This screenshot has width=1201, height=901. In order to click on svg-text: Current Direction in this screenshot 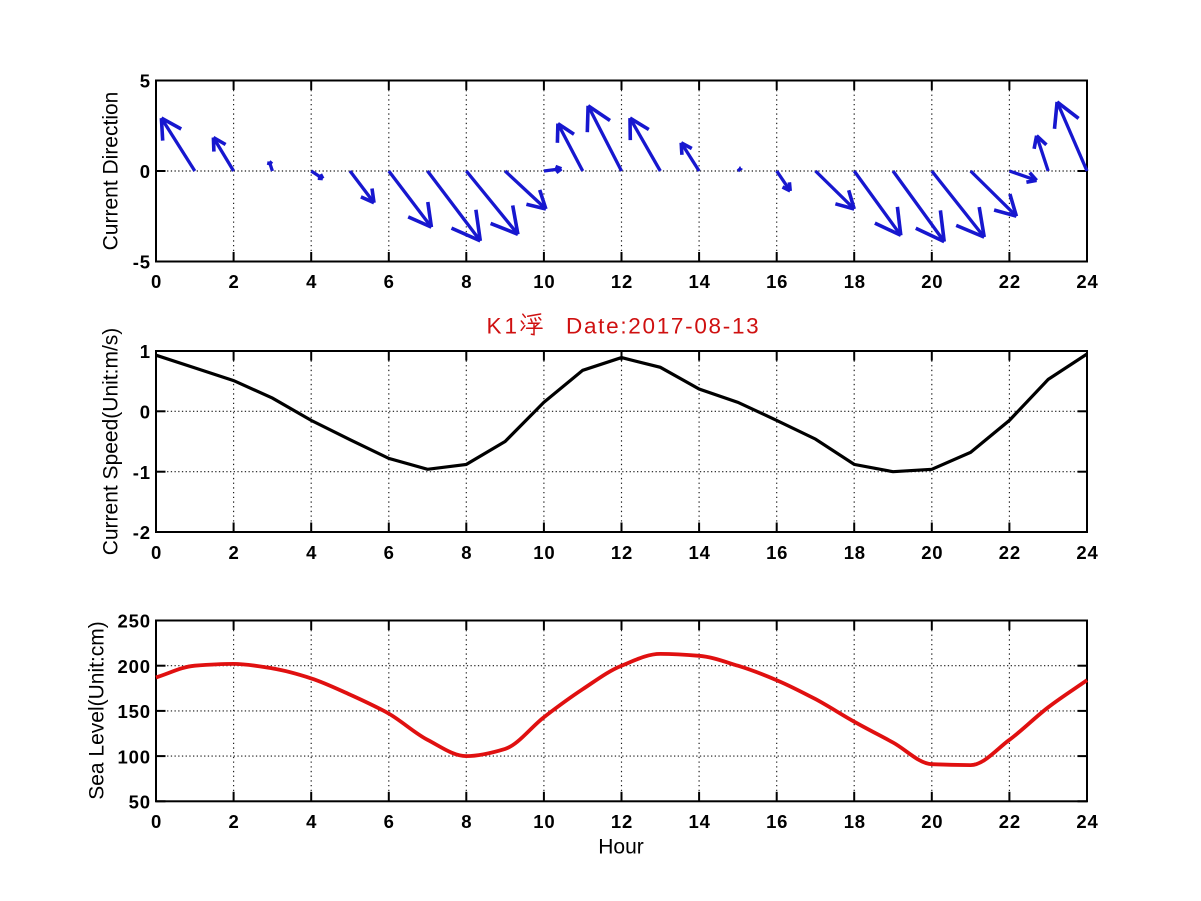, I will do `click(111, 171)`.